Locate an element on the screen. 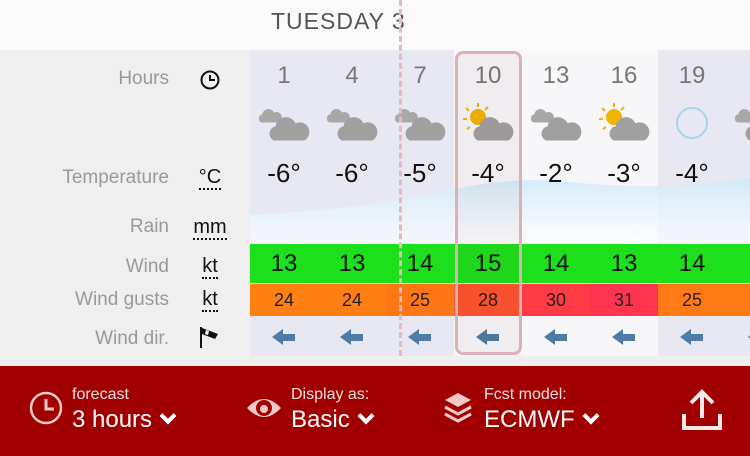 The image size is (750, 456). gusts-label: Wind gusts is located at coordinates (122, 299).